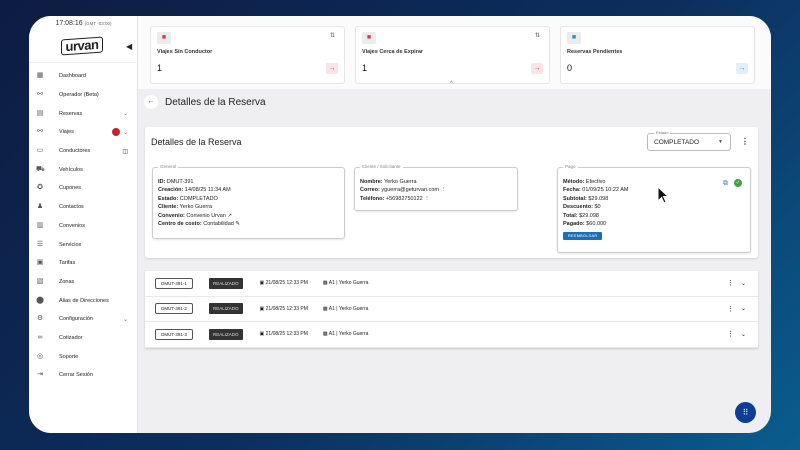 This screenshot has height=450, width=800. Describe the element at coordinates (83, 375) in the screenshot. I see `sidebar-item-cerrar-sesion: ⇥ Cerrar Sesión` at that location.